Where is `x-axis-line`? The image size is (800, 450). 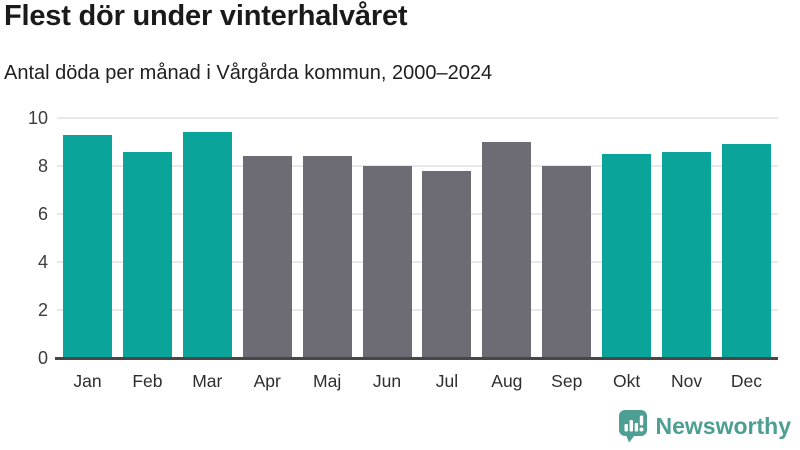
x-axis-line is located at coordinates (416, 358).